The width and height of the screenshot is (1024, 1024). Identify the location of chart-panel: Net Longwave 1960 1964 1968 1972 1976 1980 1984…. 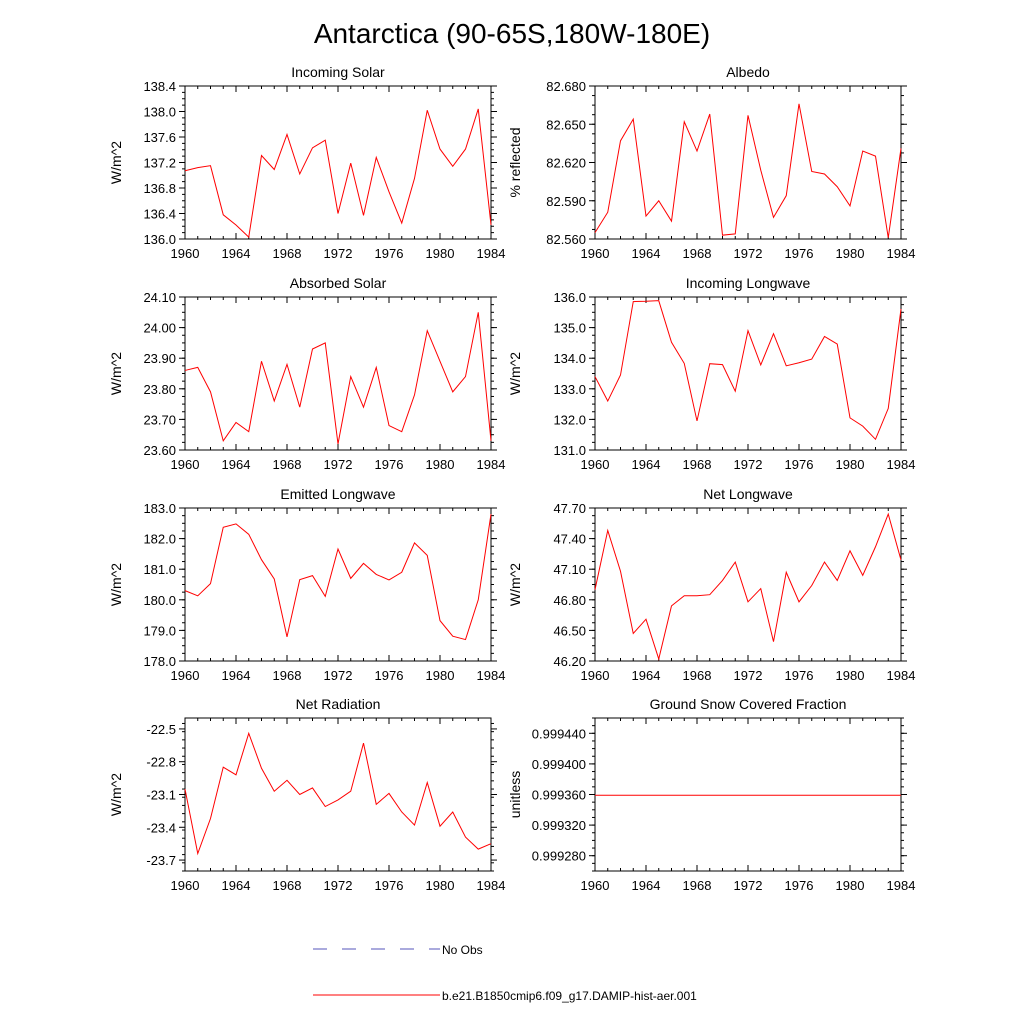
(711, 584).